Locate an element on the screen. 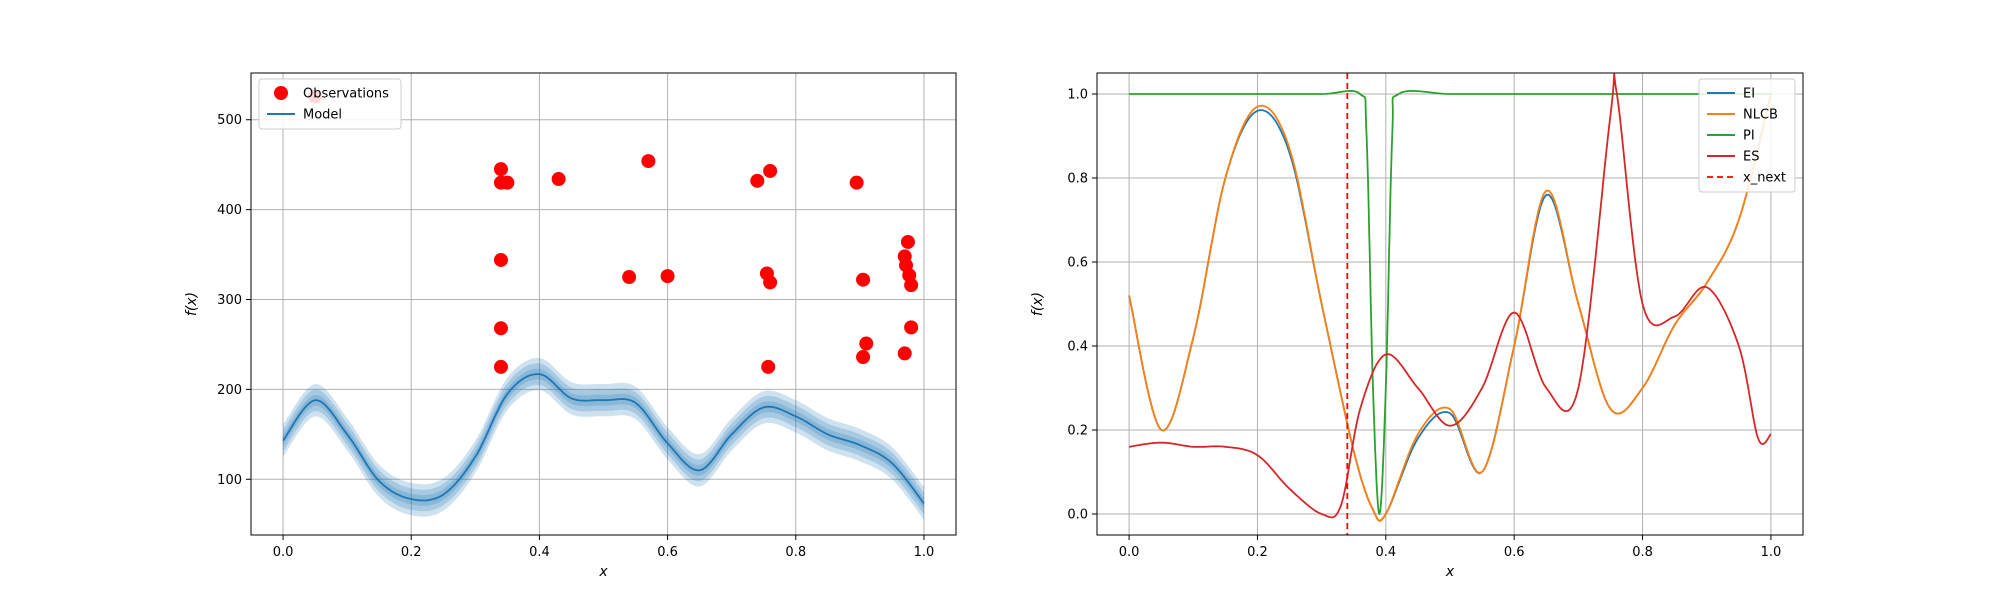  legend-label: Observations is located at coordinates (346, 94).